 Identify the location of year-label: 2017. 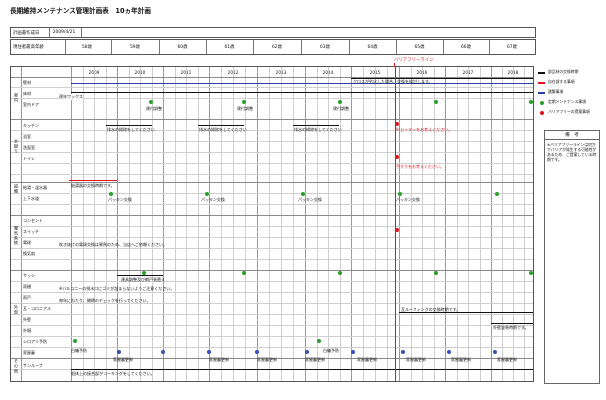
(468, 72).